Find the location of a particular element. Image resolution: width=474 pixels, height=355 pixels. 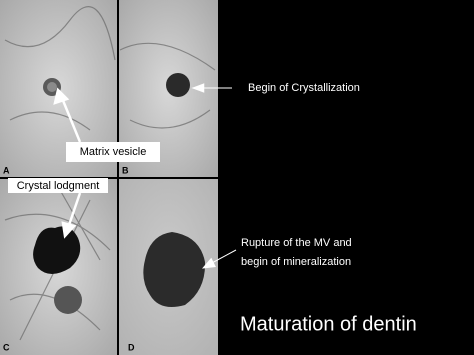

slide-title: Maturation of dentin is located at coordinates (328, 324).